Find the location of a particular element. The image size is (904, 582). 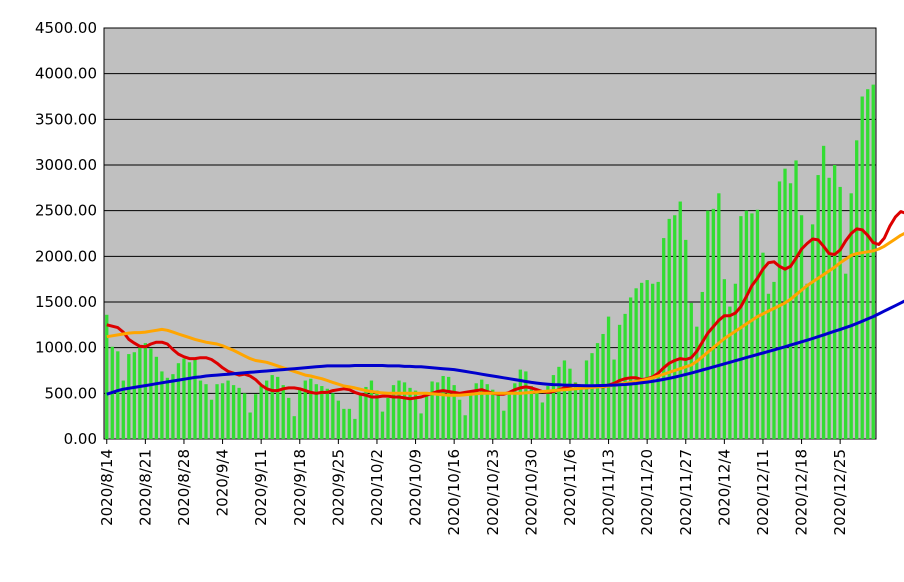

y-tick-label: 4000.00 is located at coordinates (66, 74).